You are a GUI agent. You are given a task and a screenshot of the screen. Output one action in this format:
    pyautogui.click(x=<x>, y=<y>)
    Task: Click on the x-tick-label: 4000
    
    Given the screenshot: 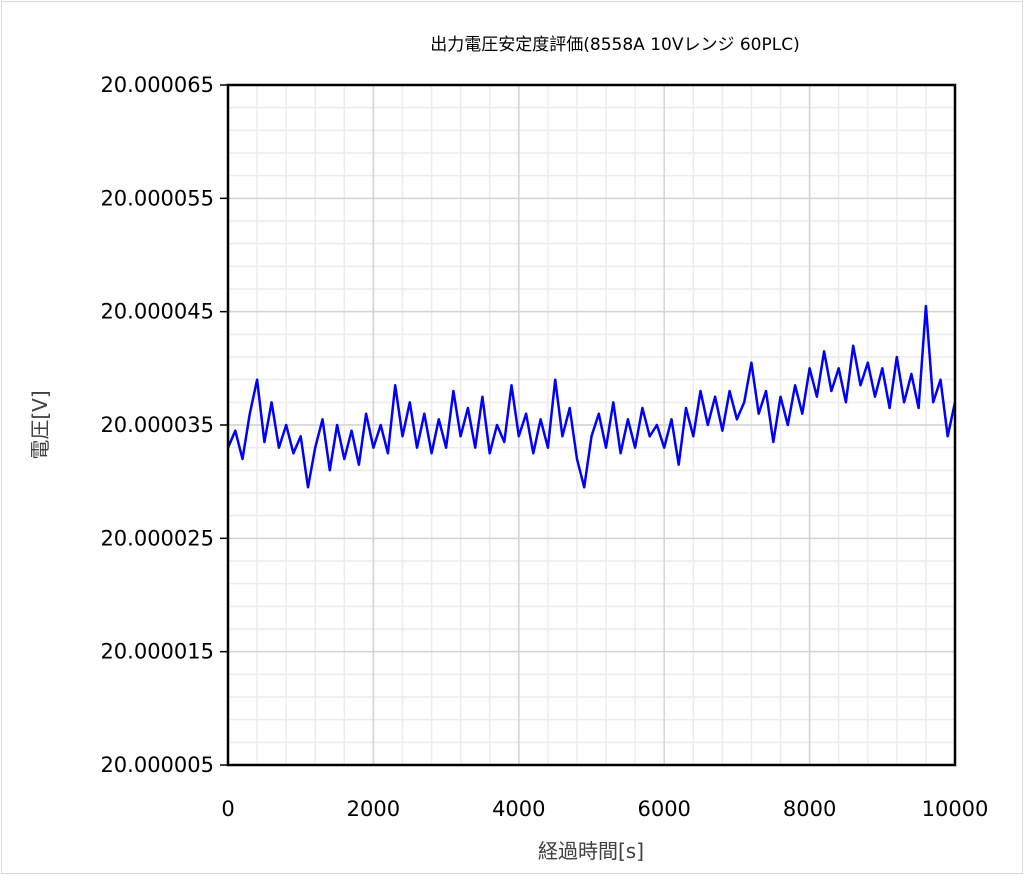 What is the action you would take?
    pyautogui.click(x=518, y=809)
    